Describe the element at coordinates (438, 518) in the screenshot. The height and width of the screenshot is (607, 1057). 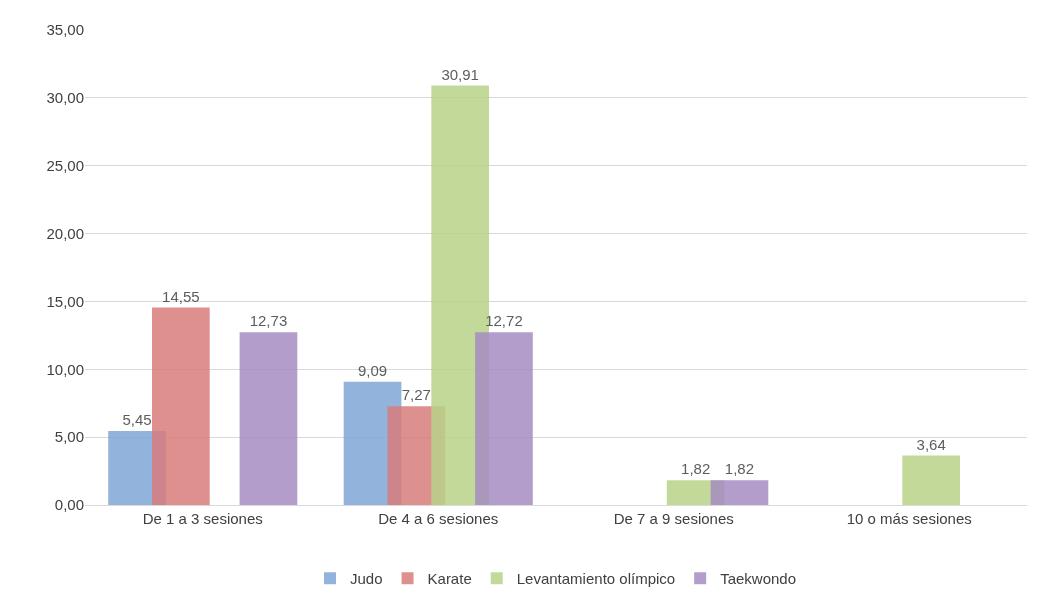
I see `x-tick-label: De 4 a 6 sesiones` at that location.